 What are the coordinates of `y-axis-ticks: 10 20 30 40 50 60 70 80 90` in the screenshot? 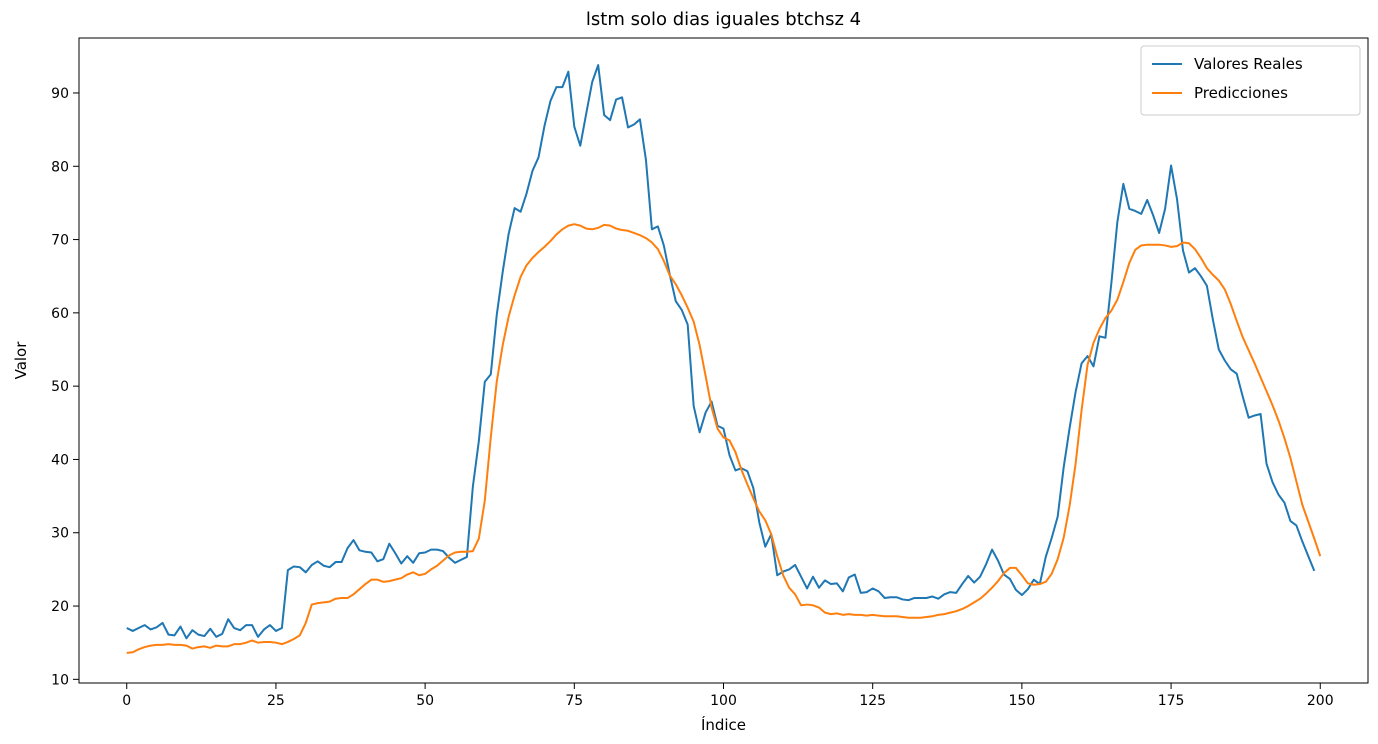 It's located at (65, 387).